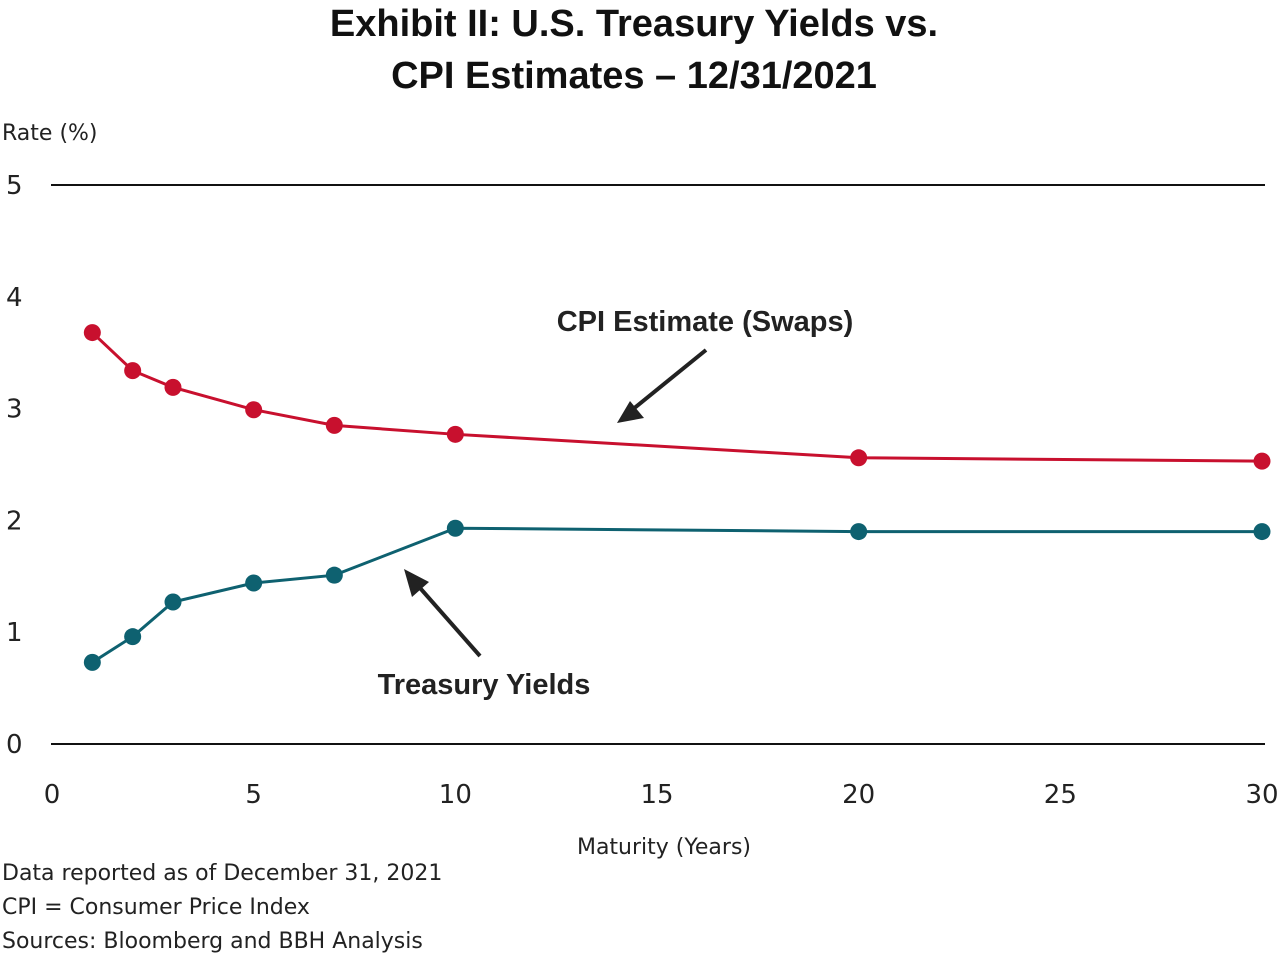 This screenshot has height=959, width=1280. Describe the element at coordinates (222, 873) in the screenshot. I see `footnote-as-of: Data reported as of December 31, 2021` at that location.